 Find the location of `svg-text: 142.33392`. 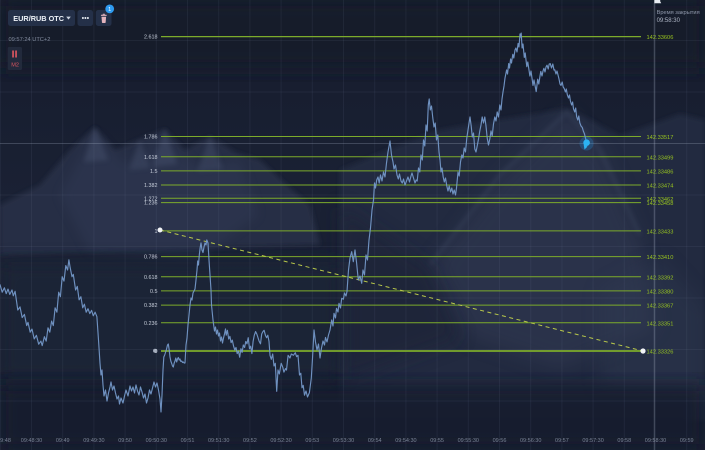

svg-text: 142.33392 is located at coordinates (660, 278).